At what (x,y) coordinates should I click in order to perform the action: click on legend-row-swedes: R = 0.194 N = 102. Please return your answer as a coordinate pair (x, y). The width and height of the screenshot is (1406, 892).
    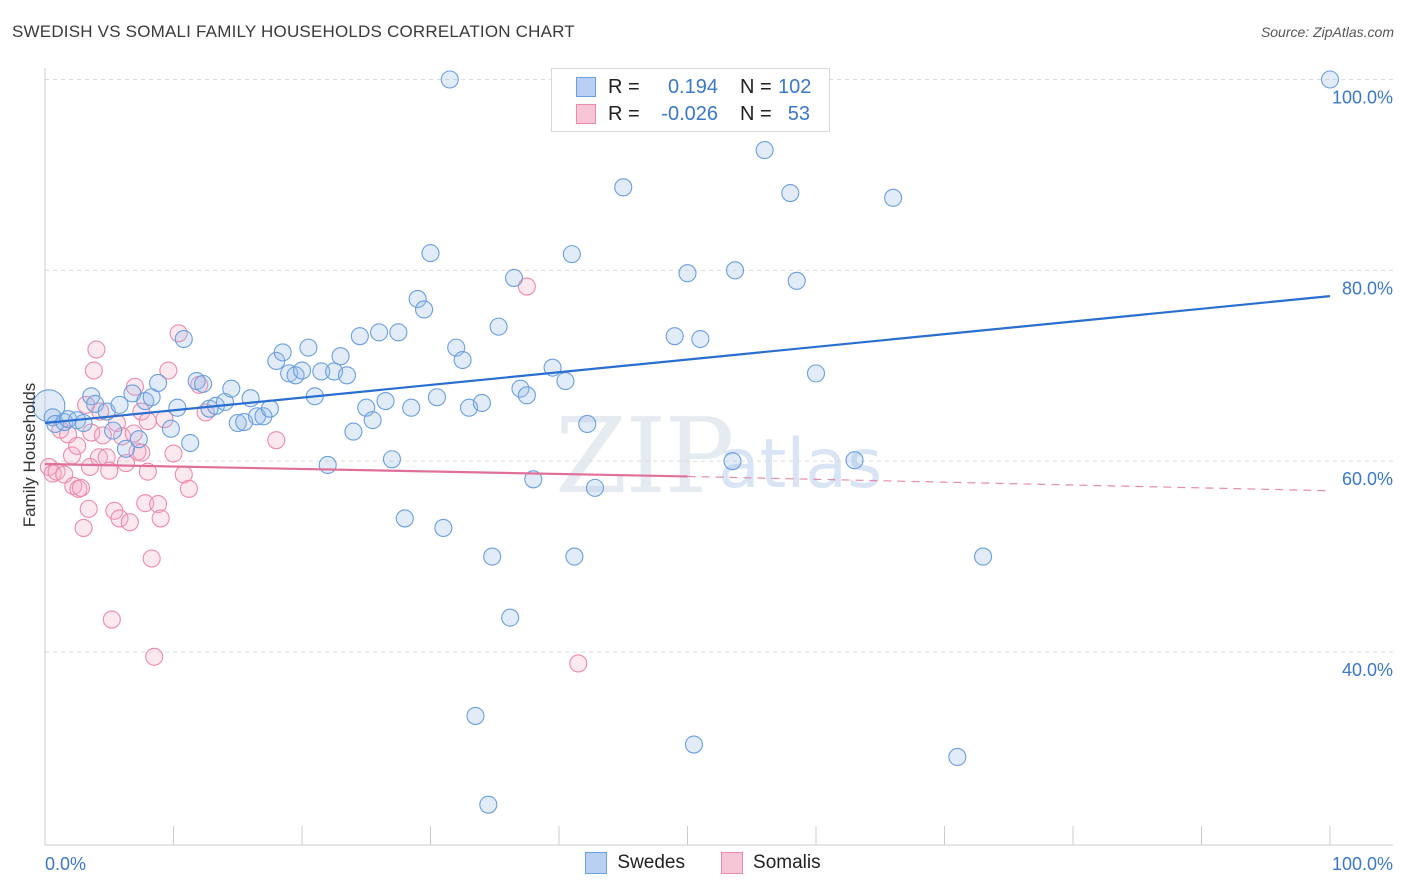
    Looking at the image, I should click on (693, 87).